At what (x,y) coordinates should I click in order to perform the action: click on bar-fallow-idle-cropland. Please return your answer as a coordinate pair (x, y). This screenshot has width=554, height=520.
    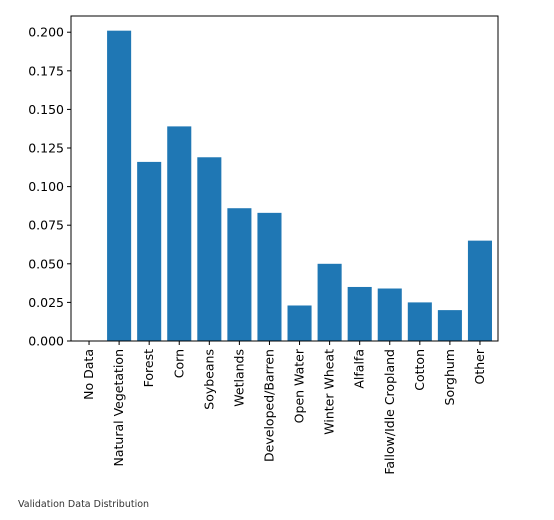
    Looking at the image, I should click on (389, 314).